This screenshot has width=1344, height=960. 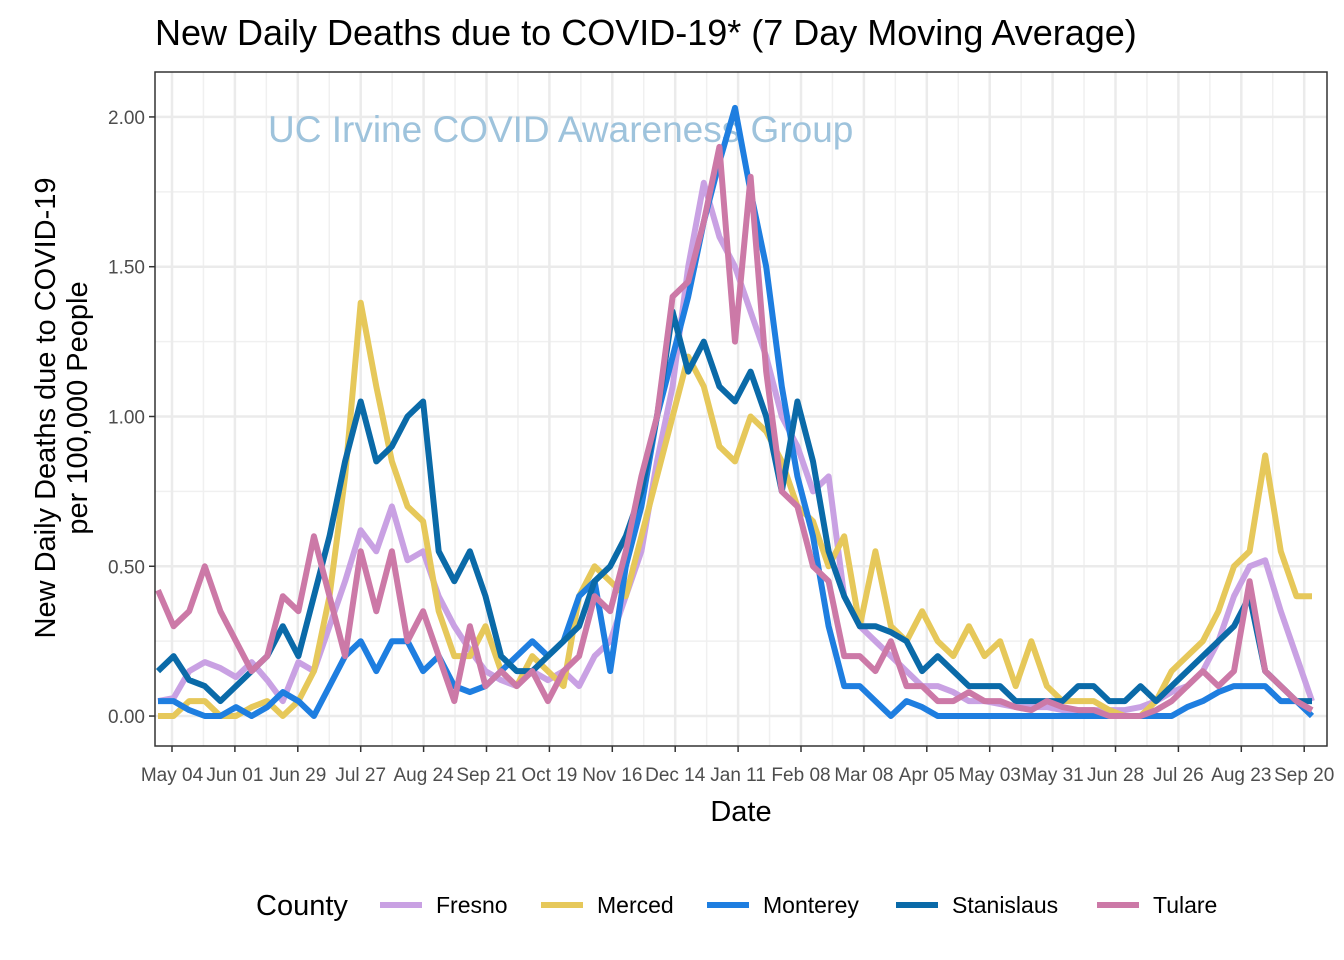 I want to click on x-tick-label: Aug 23, so click(x=1241, y=775).